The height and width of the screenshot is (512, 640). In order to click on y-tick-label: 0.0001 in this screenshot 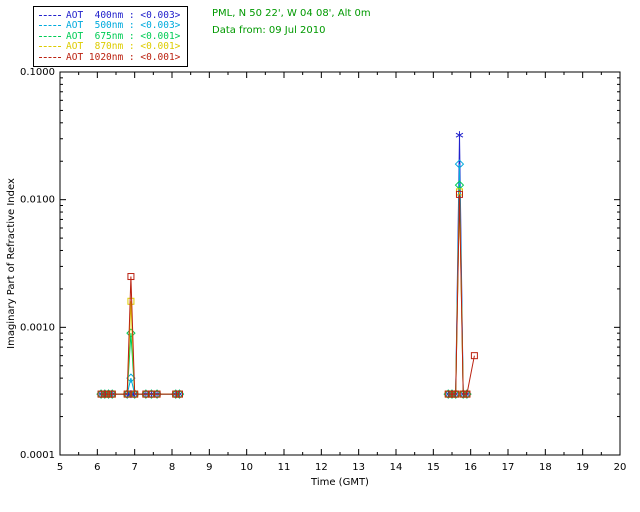, I will do `click(37, 455)`.